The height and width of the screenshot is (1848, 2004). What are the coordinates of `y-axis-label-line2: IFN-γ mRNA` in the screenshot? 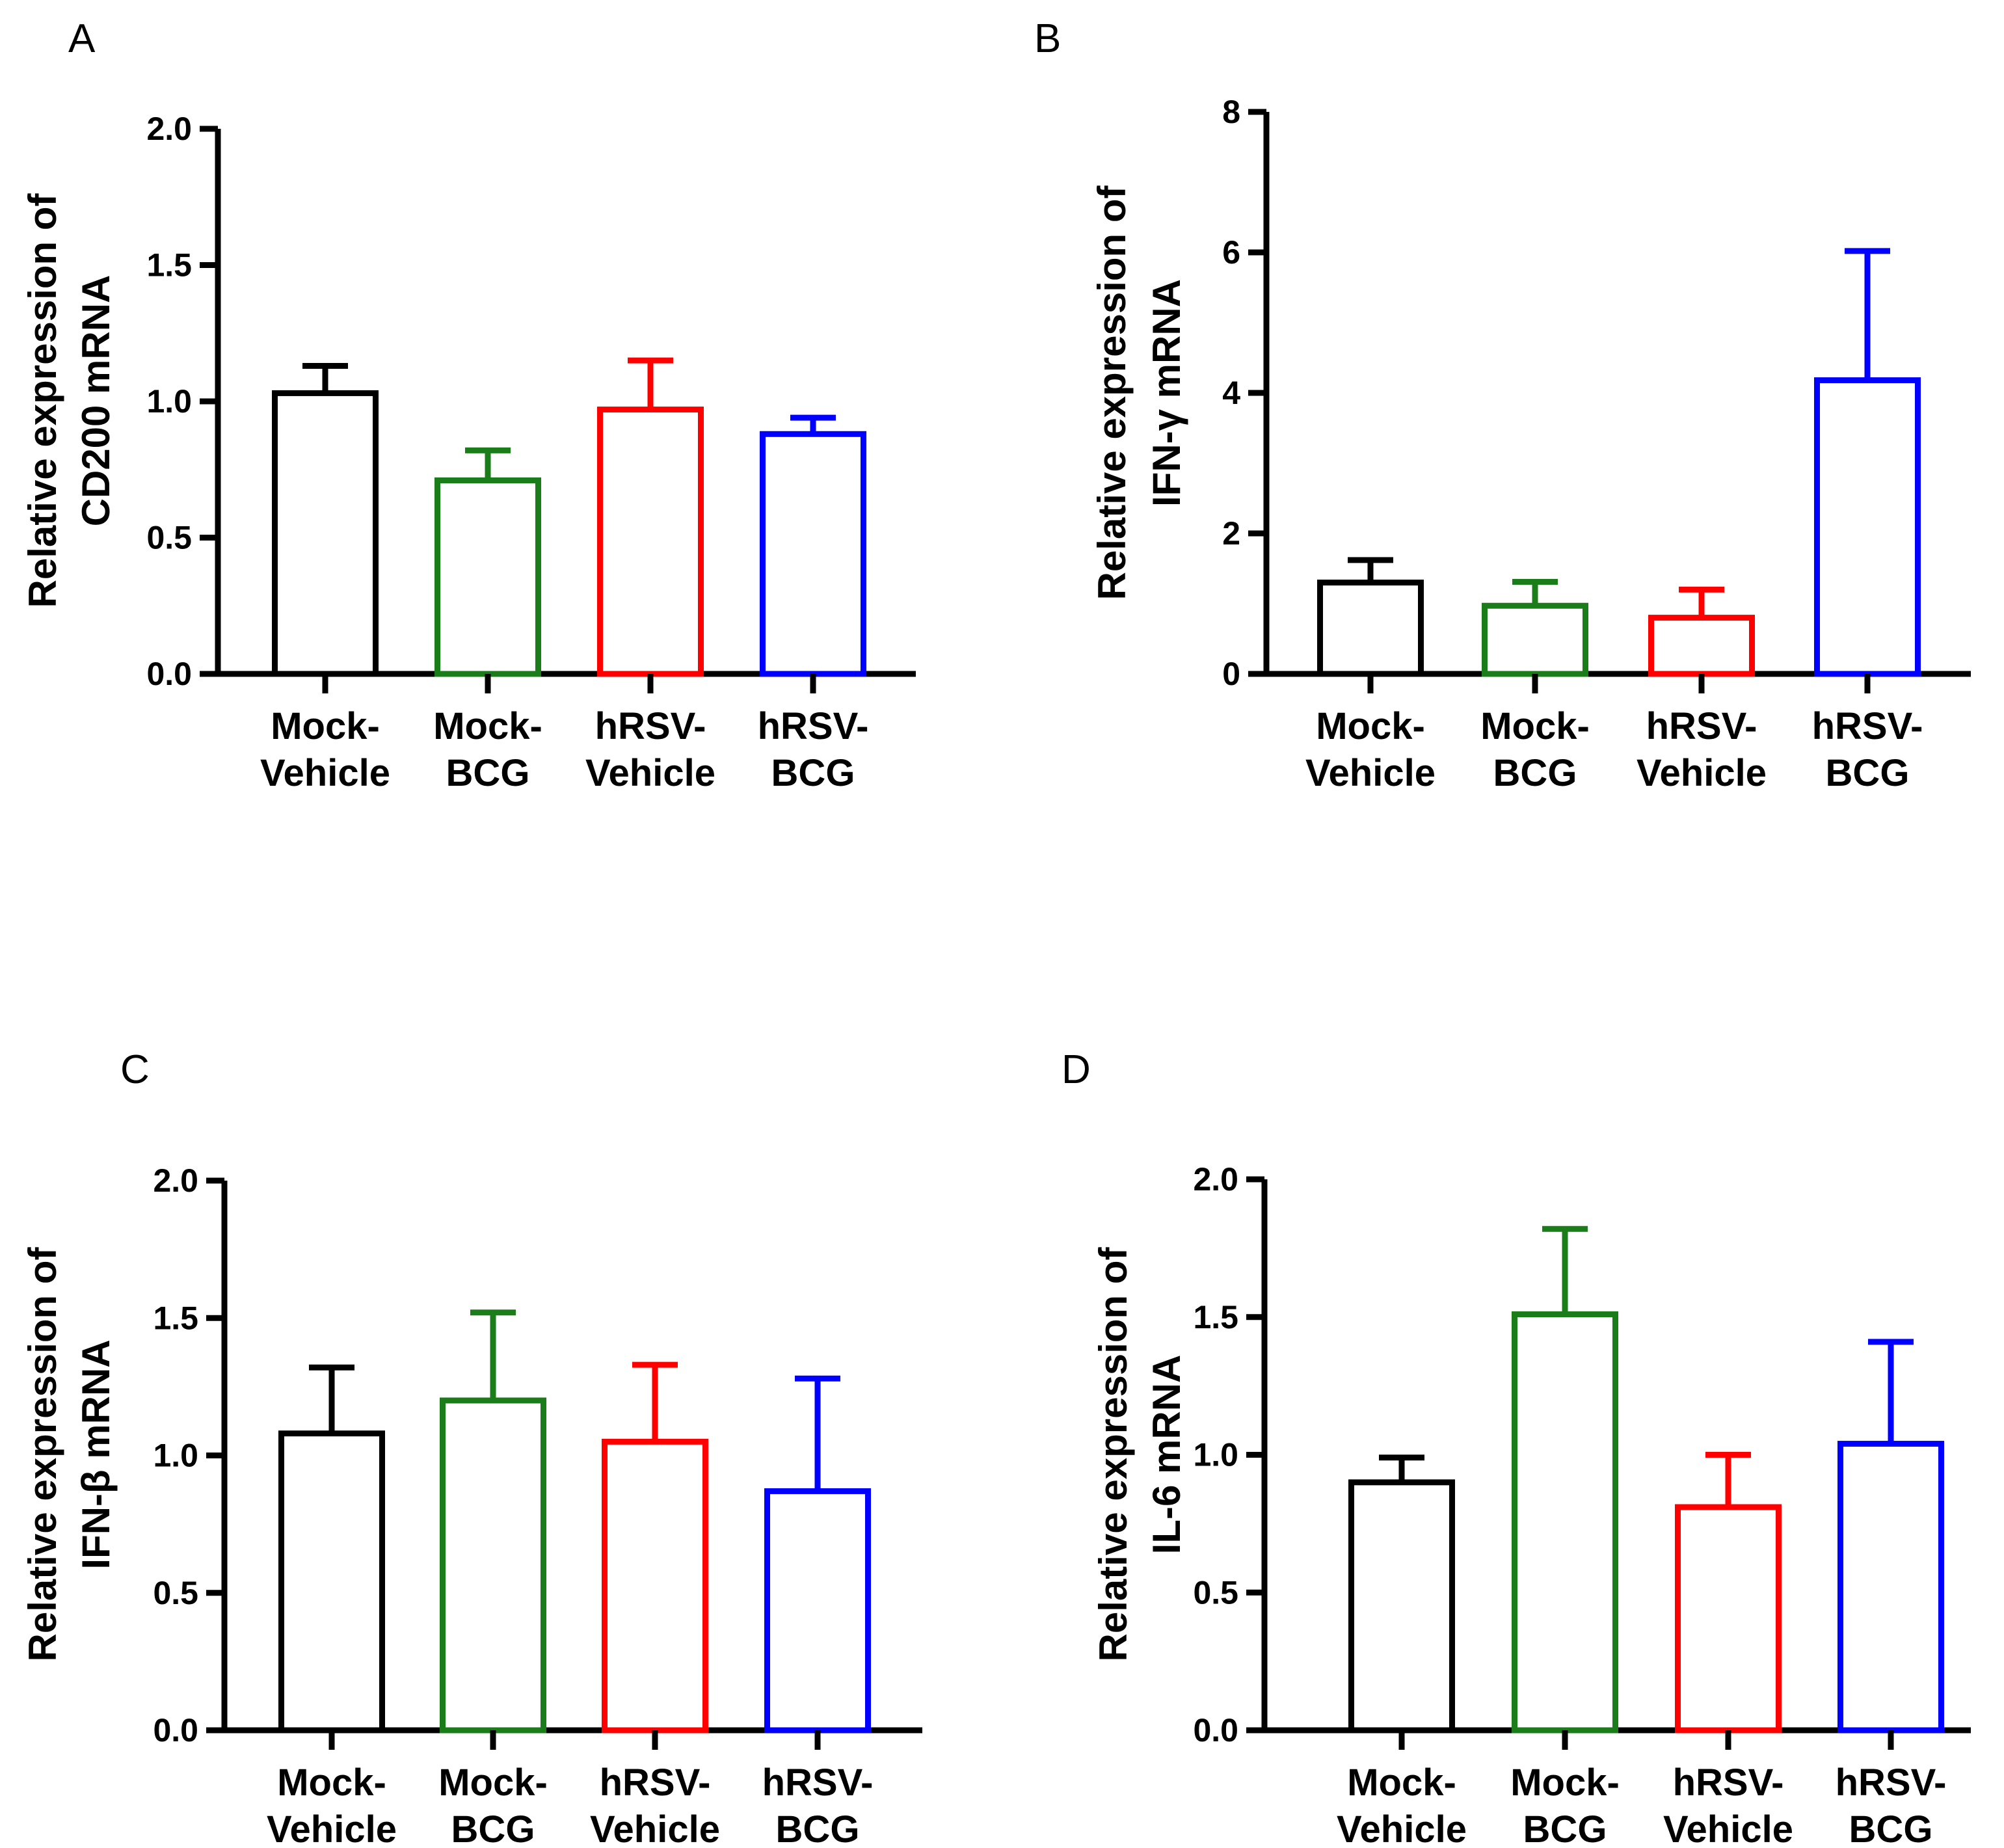 It's located at (1167, 393).